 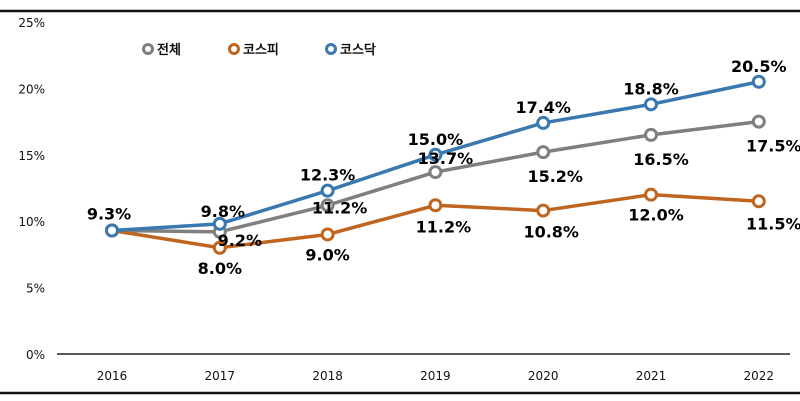 I want to click on x-axis-ticks: 2016 2017 2018 2019 2020 2021 2022, so click(x=435, y=376).